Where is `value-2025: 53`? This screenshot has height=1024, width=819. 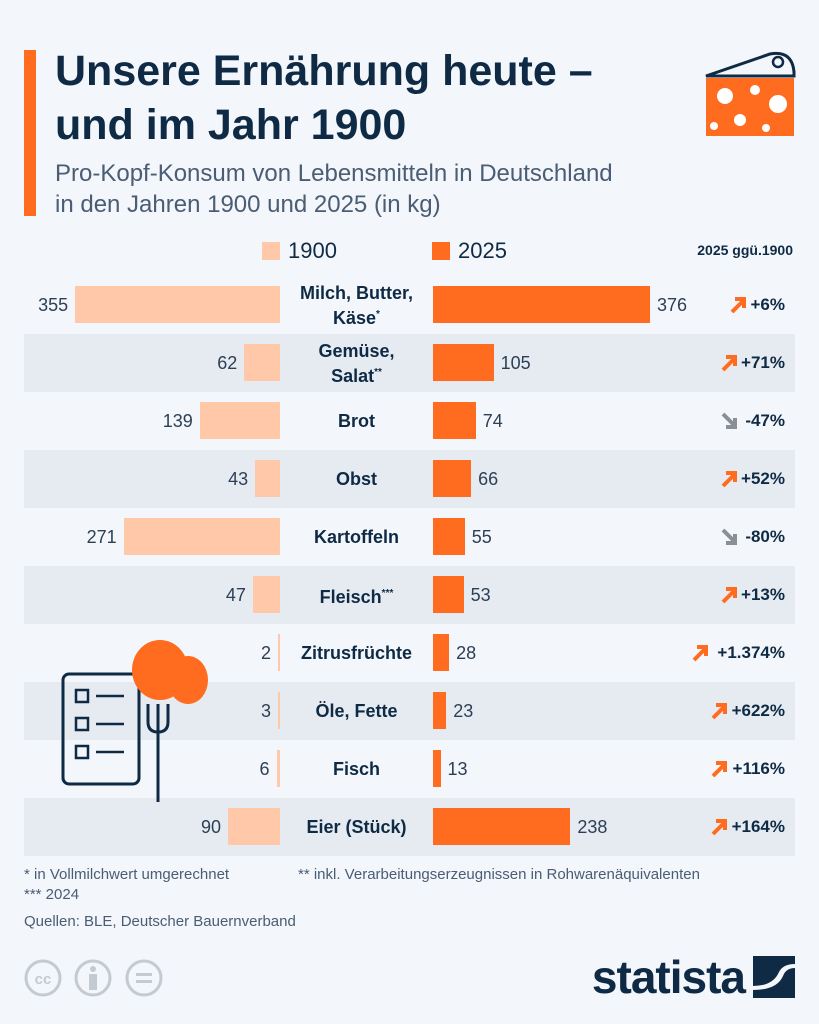
value-2025: 53 is located at coordinates (480, 595).